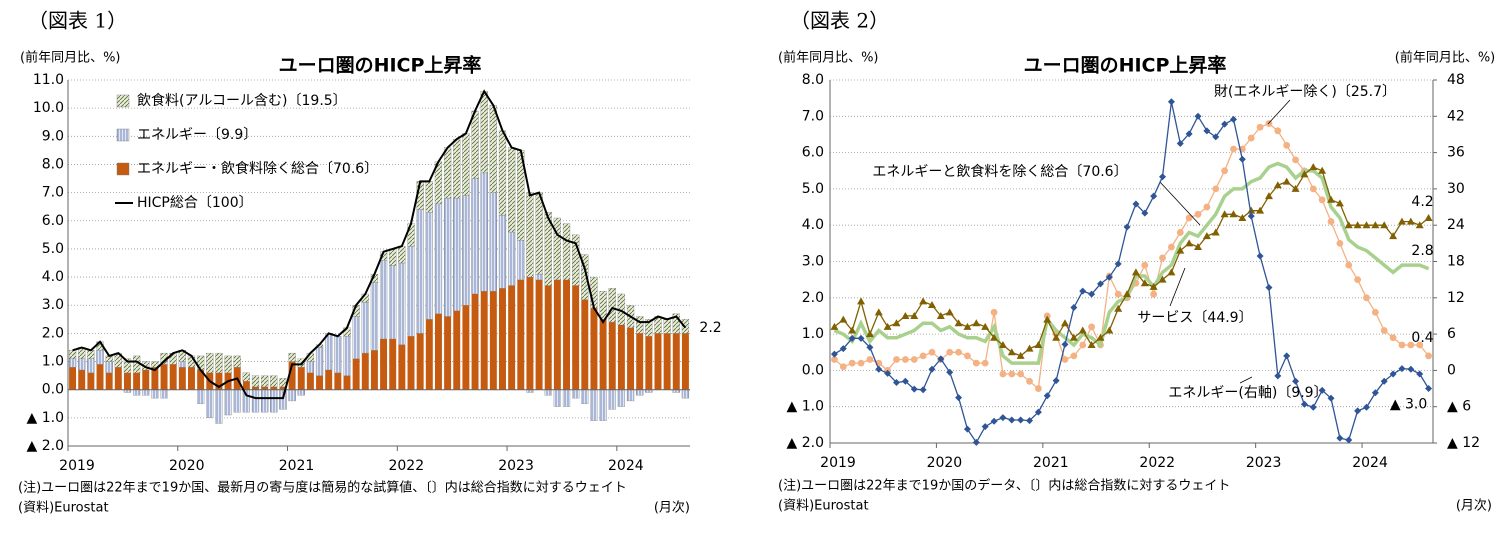 This screenshot has width=1509, height=551. I want to click on y-tick-label: 7.0, so click(813, 116).